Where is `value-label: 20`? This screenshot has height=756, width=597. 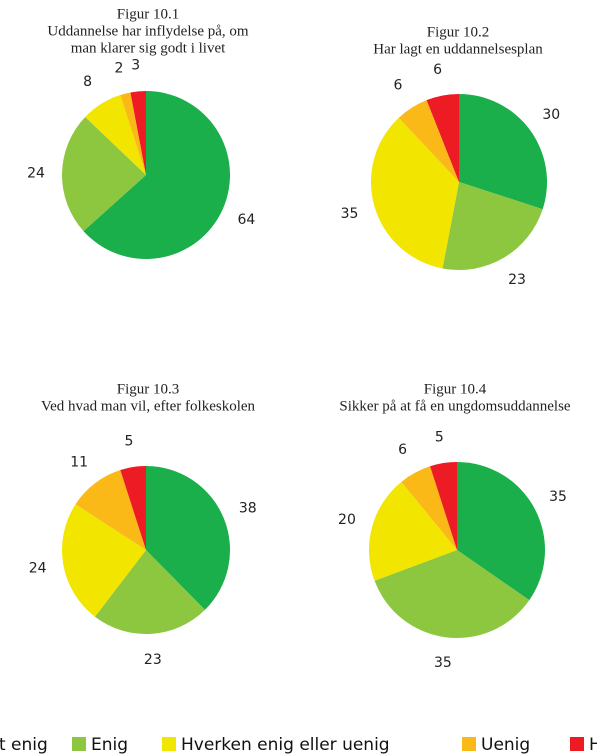
value-label: 20 is located at coordinates (347, 520).